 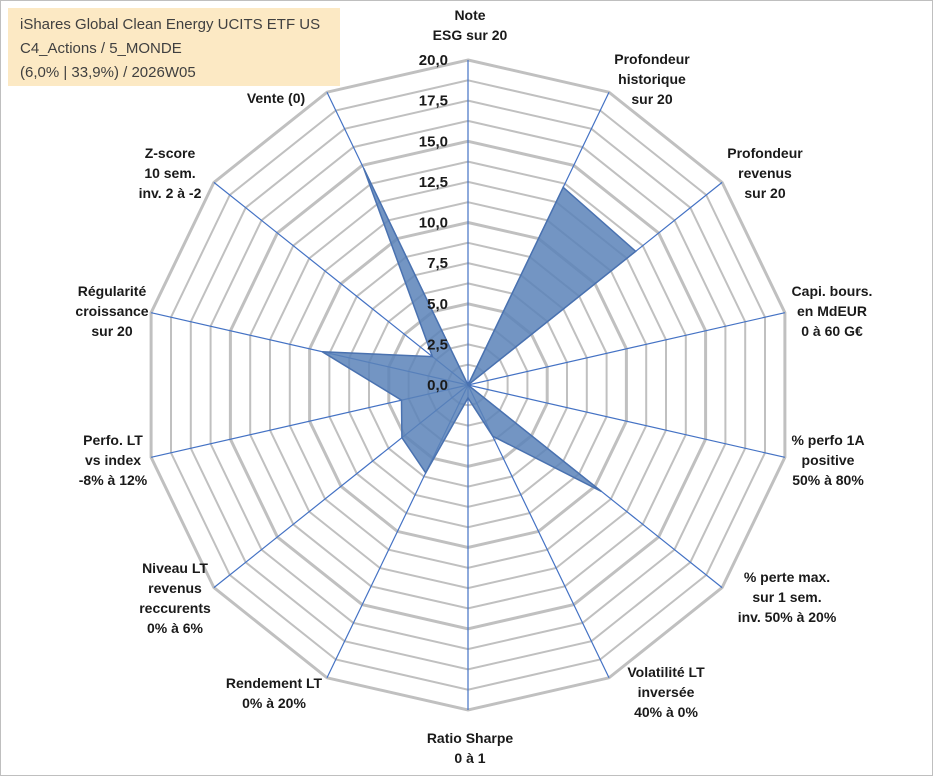 I want to click on axis-label: Note ESG sur 20, so click(x=470, y=25).